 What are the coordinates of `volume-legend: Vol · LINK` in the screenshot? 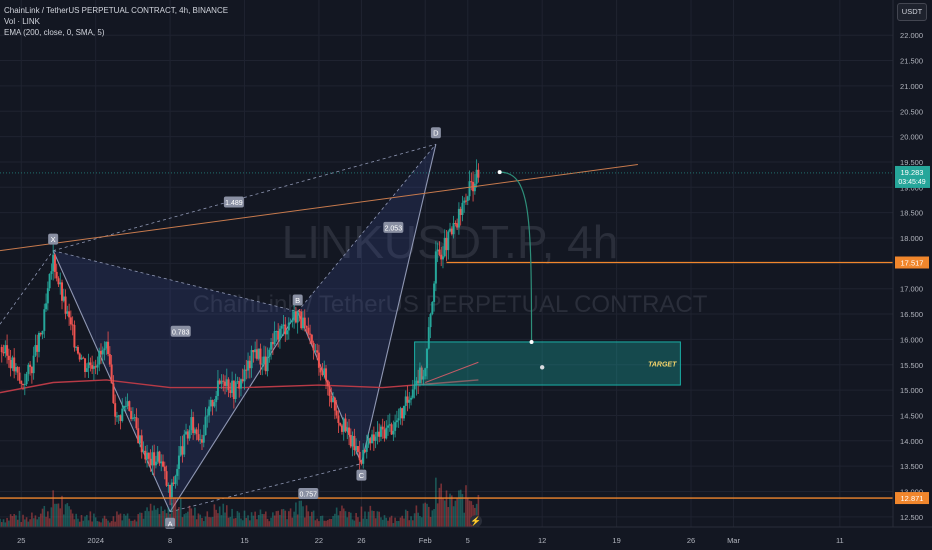 It's located at (22, 21).